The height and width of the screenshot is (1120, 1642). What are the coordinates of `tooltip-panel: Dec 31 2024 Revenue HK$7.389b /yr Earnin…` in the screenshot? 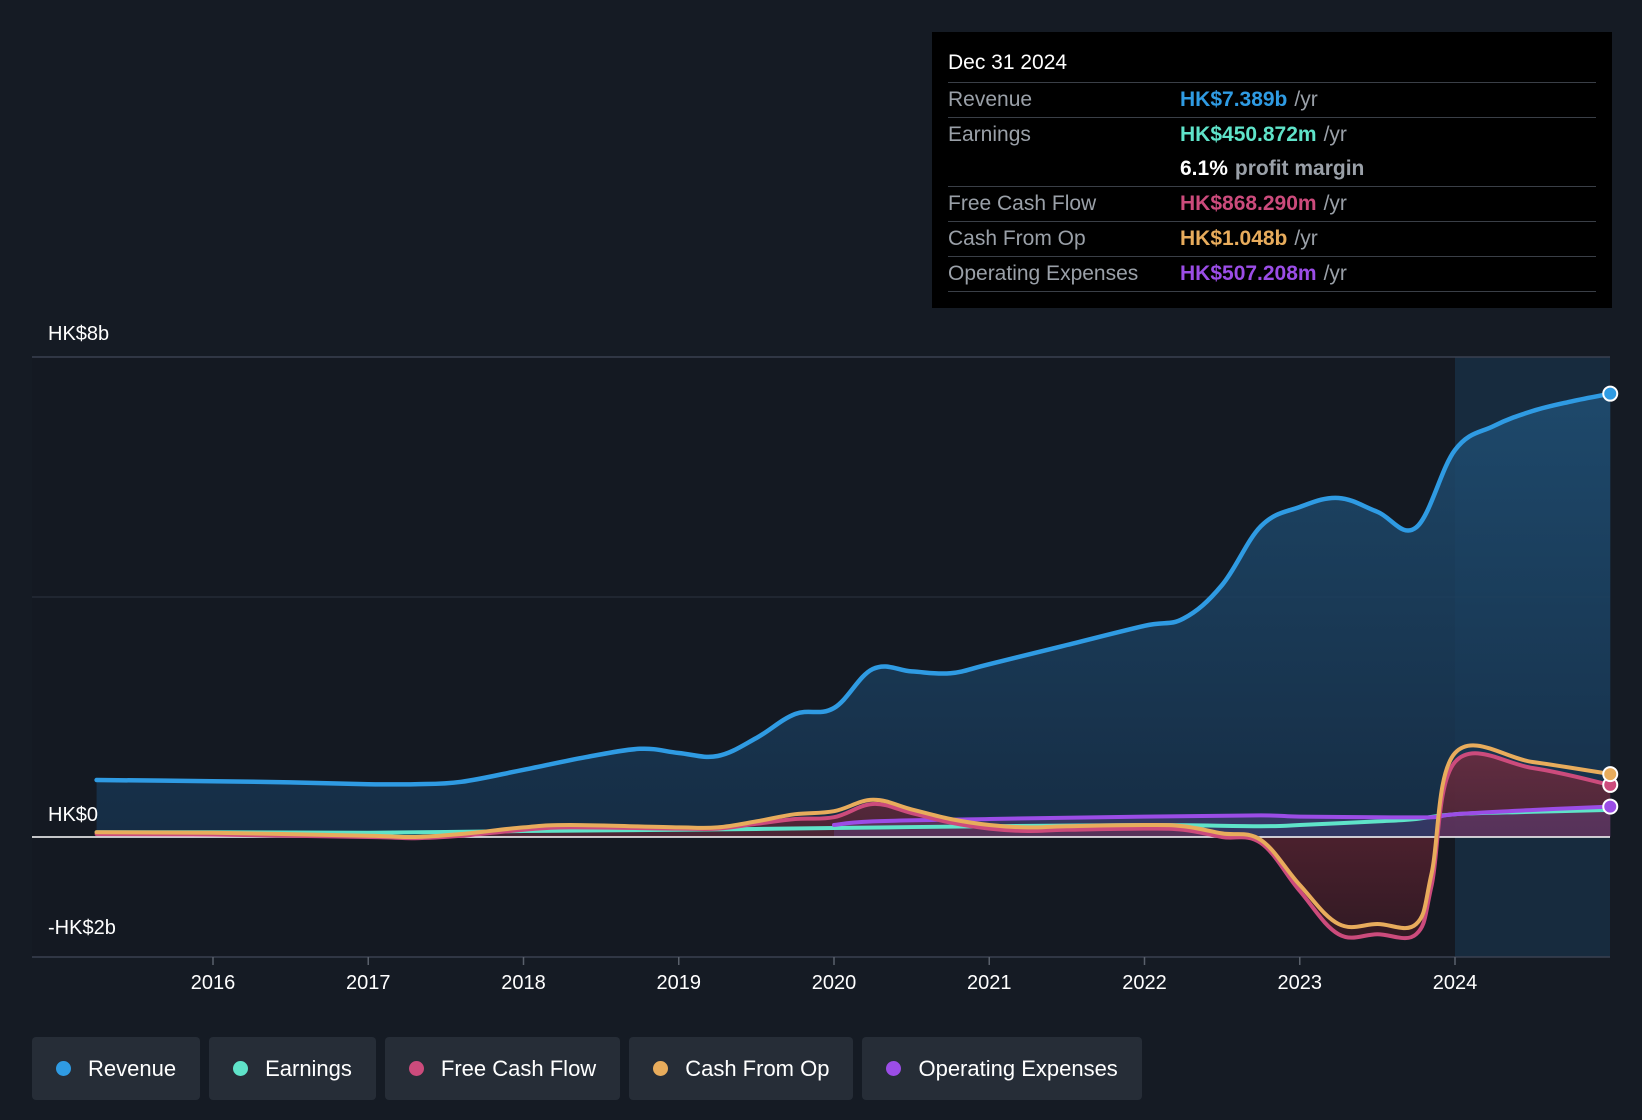 It's located at (1272, 170).